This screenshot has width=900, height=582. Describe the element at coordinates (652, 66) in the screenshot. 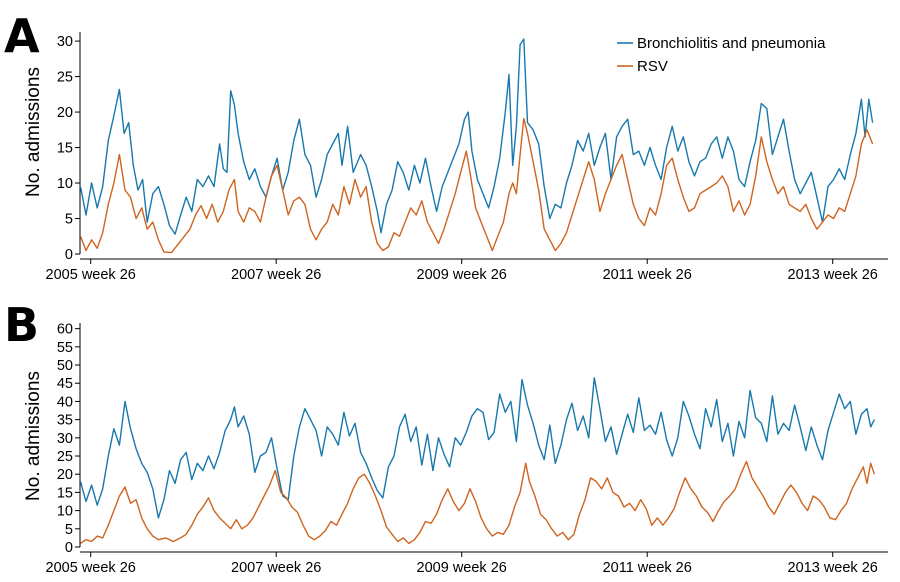

I see `legend-rsv-label: RSV` at that location.